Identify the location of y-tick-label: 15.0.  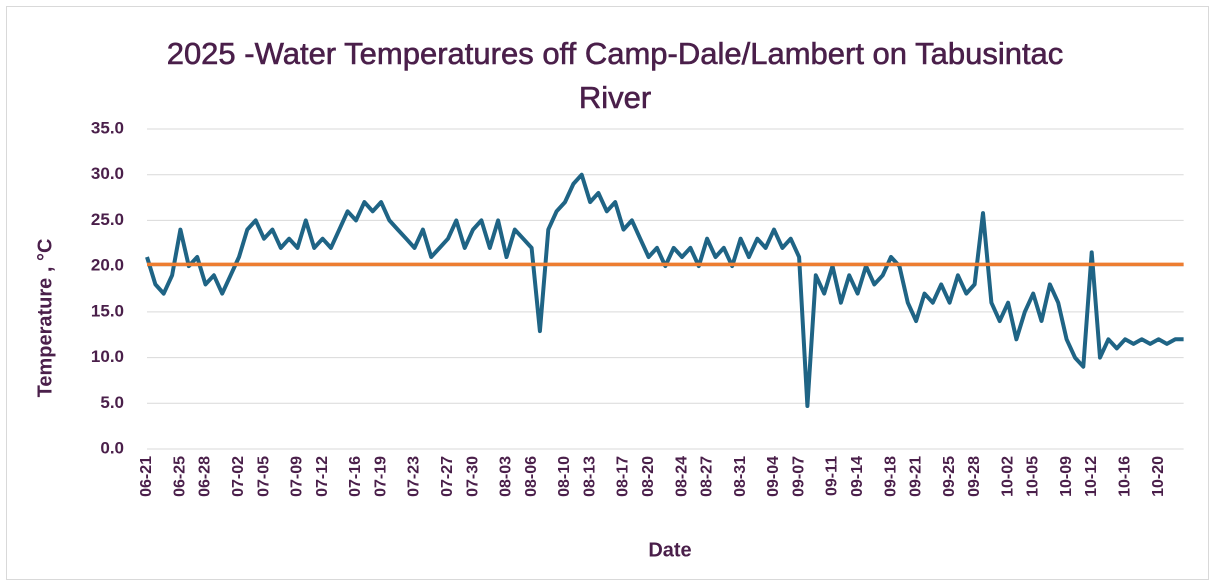
(107, 310).